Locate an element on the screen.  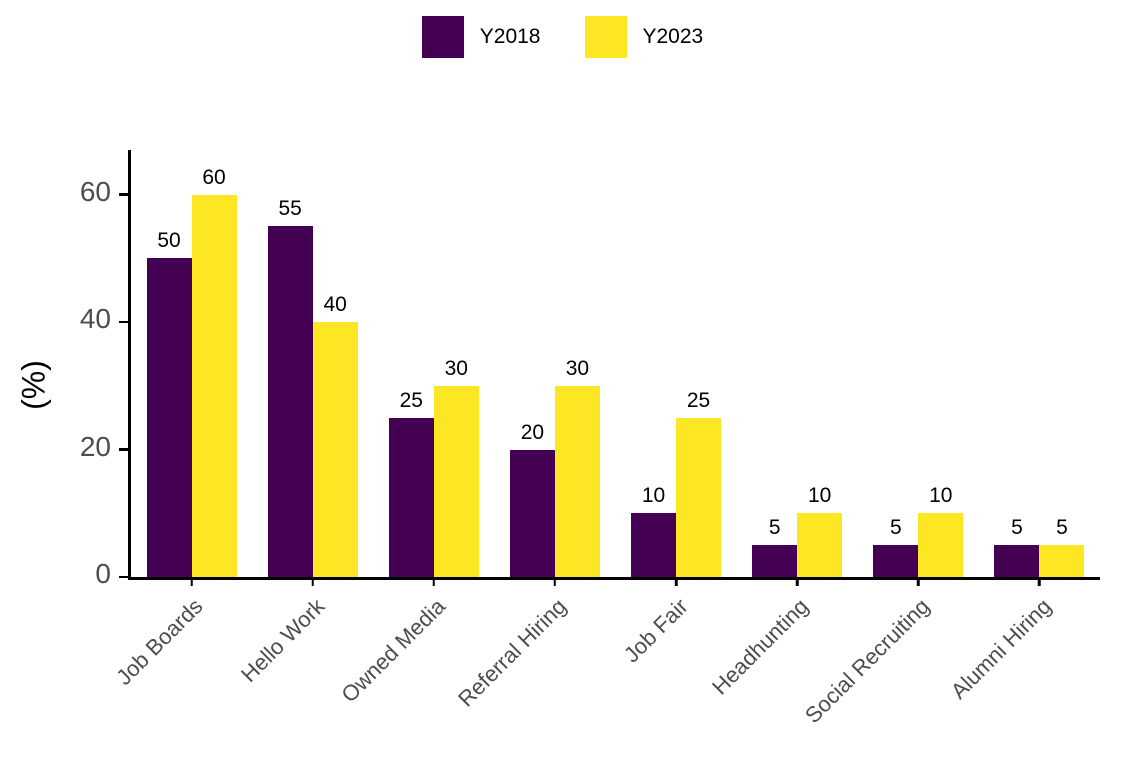
x-axis-label: Job Fair is located at coordinates (655, 630).